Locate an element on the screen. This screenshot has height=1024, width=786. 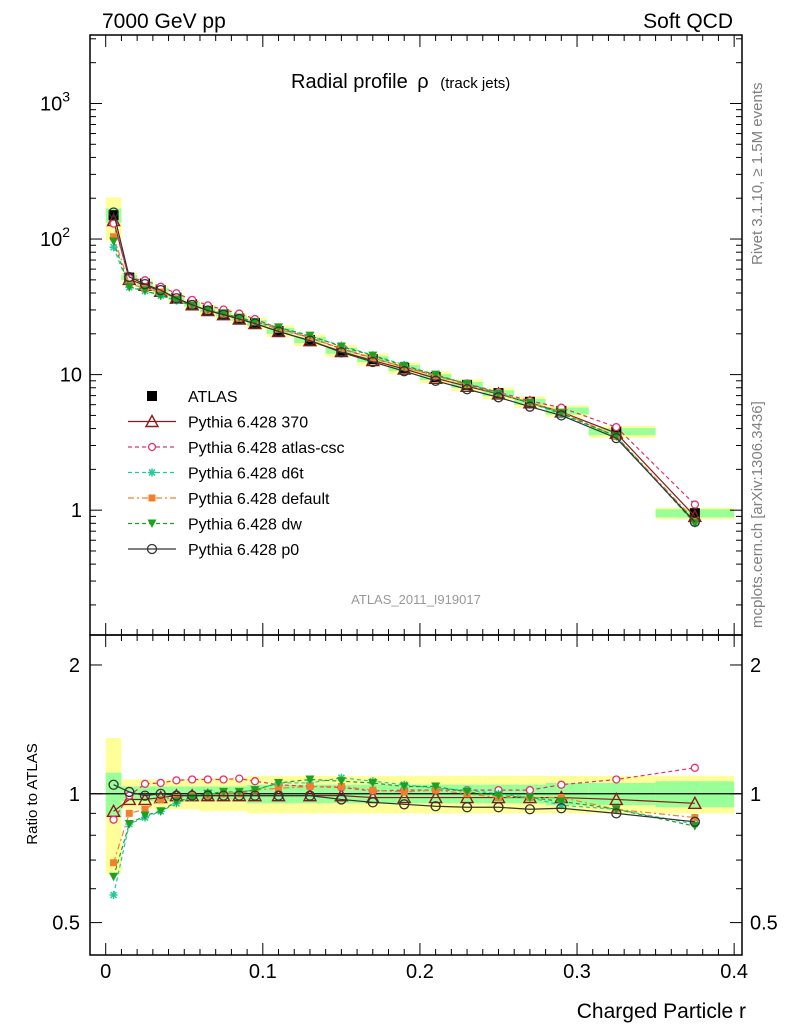
main-ytick-label: 10 is located at coordinates (71, 376).